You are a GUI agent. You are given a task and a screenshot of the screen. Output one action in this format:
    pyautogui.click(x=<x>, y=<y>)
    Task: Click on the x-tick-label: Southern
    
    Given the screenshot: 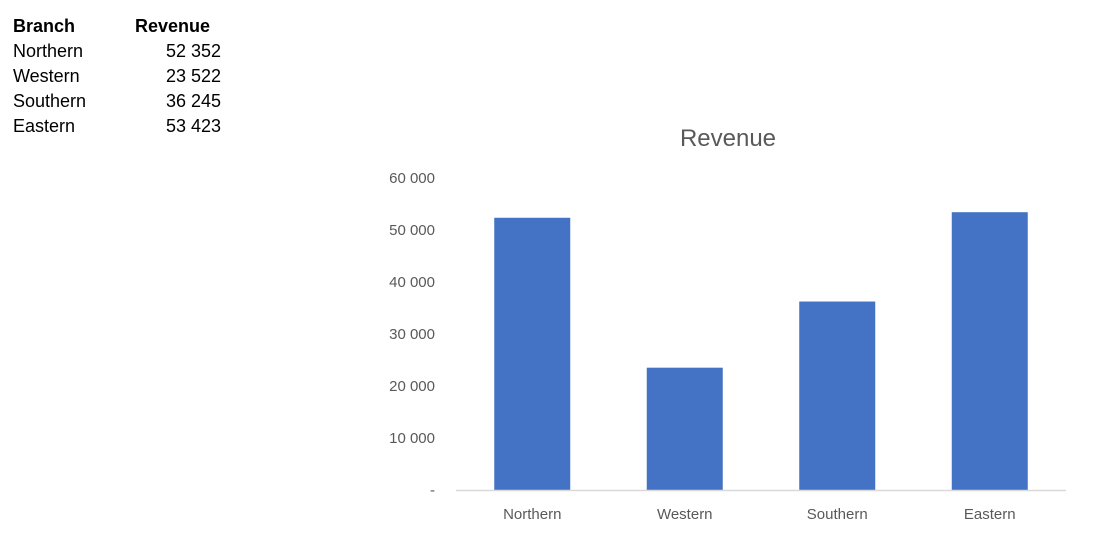 What is the action you would take?
    pyautogui.click(x=837, y=514)
    